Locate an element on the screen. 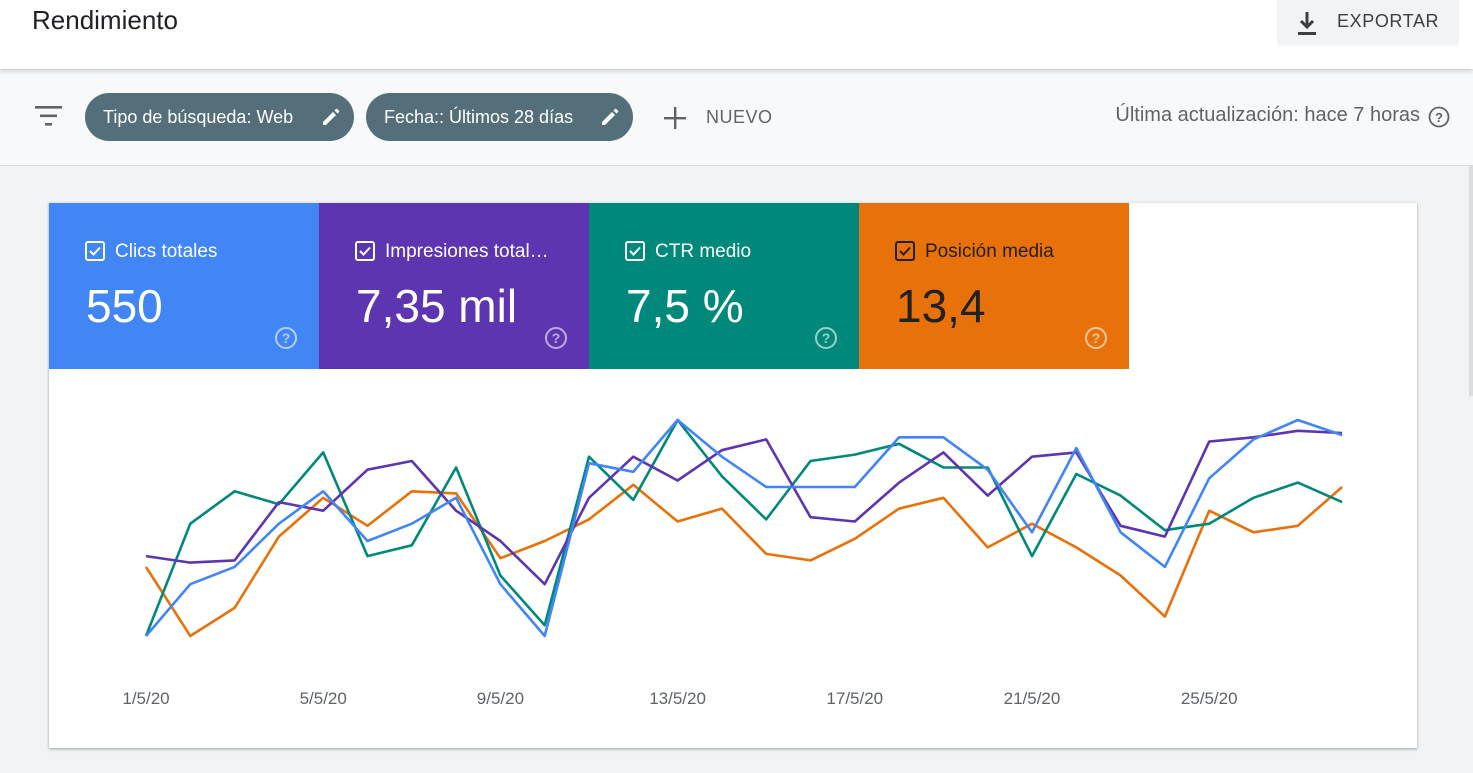 The image size is (1473, 773). chip-label: Fecha:: Últimos 28 días is located at coordinates (479, 116).